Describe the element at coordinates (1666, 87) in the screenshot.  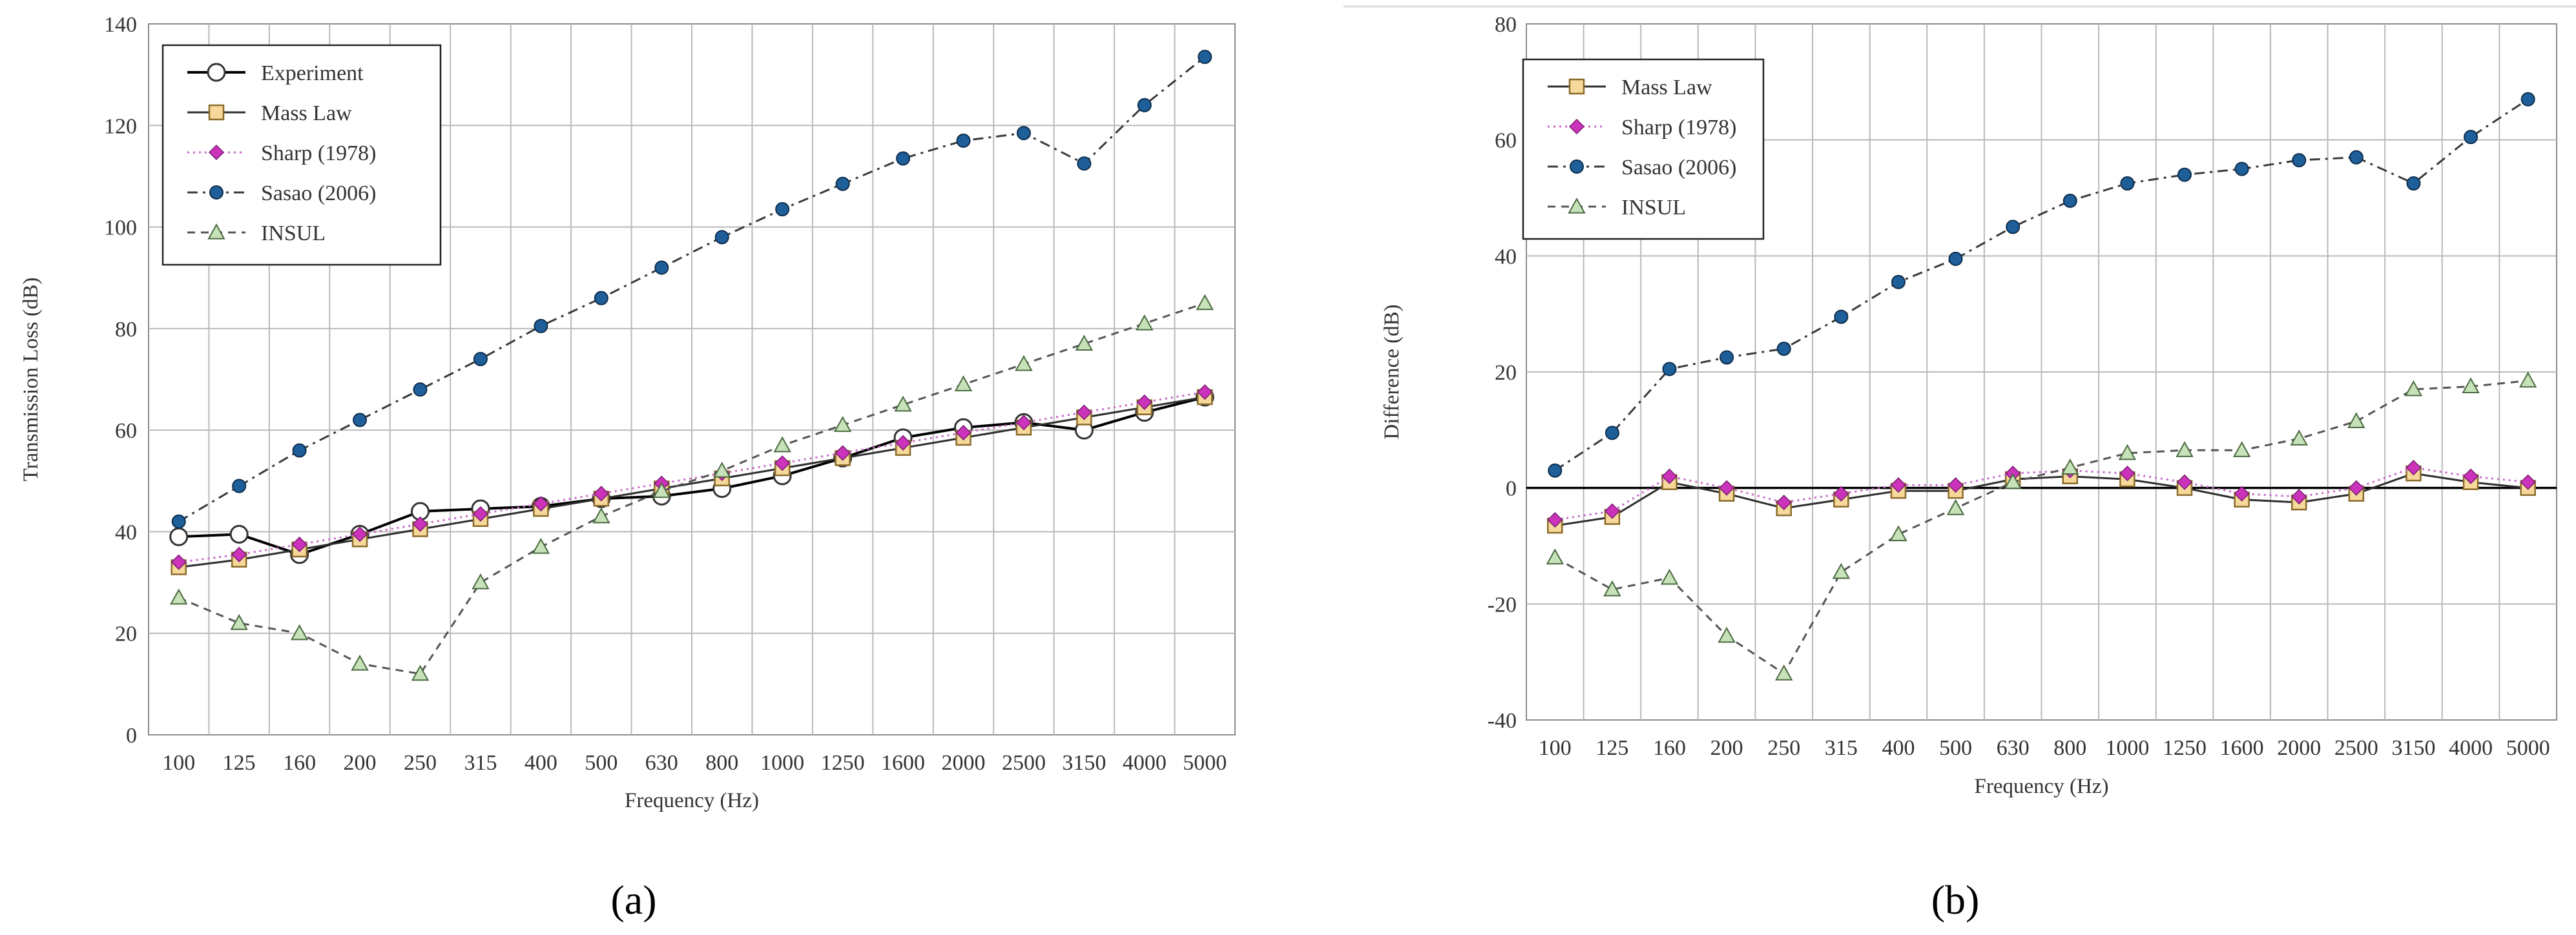
I see `legend-label-mass_law: Mass Law` at that location.